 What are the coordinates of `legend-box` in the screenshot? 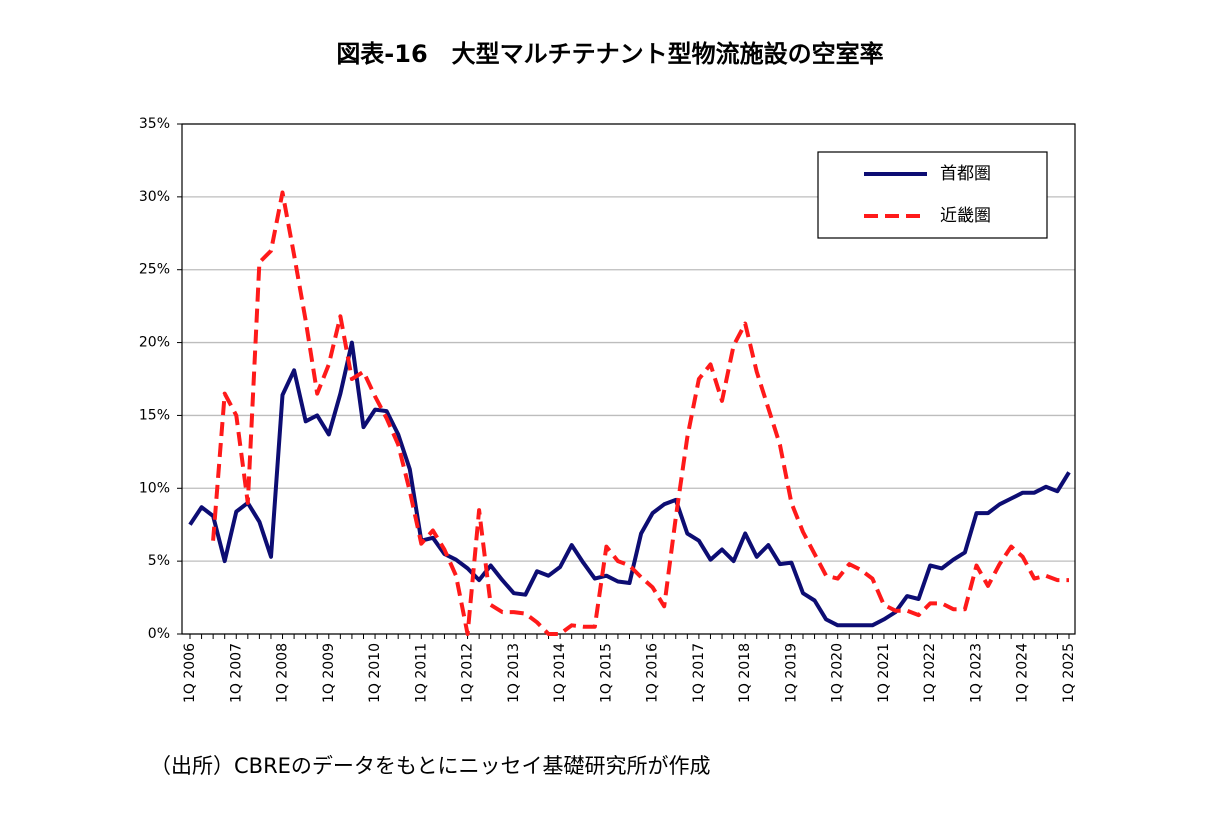 It's located at (932, 195).